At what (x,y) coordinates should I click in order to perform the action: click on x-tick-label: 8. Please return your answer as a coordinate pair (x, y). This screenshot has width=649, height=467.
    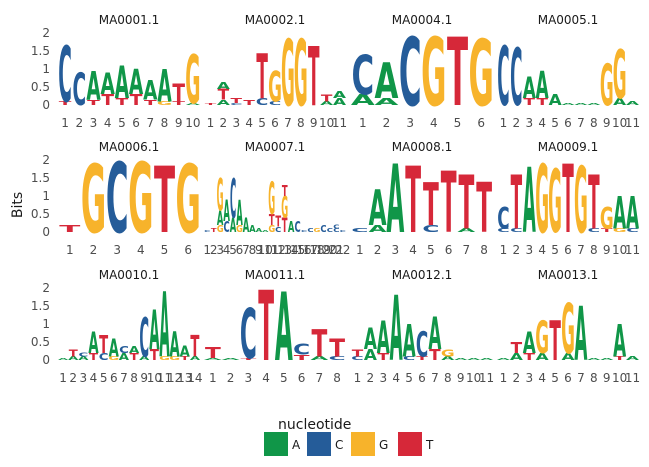
    Looking at the image, I should click on (337, 378).